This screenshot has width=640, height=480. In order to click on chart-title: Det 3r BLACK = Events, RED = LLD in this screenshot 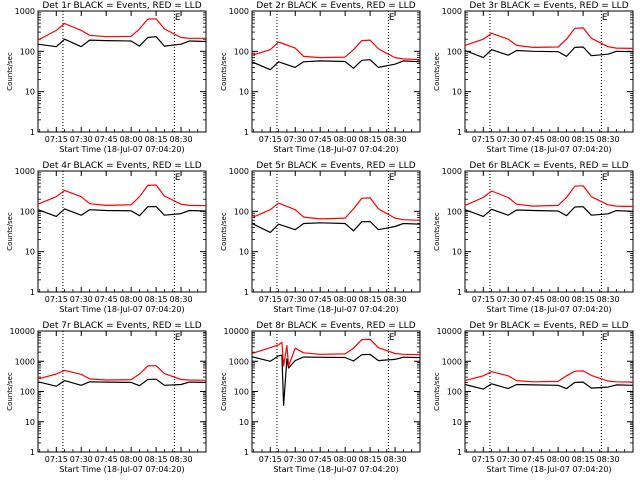, I will do `click(548, 6)`.